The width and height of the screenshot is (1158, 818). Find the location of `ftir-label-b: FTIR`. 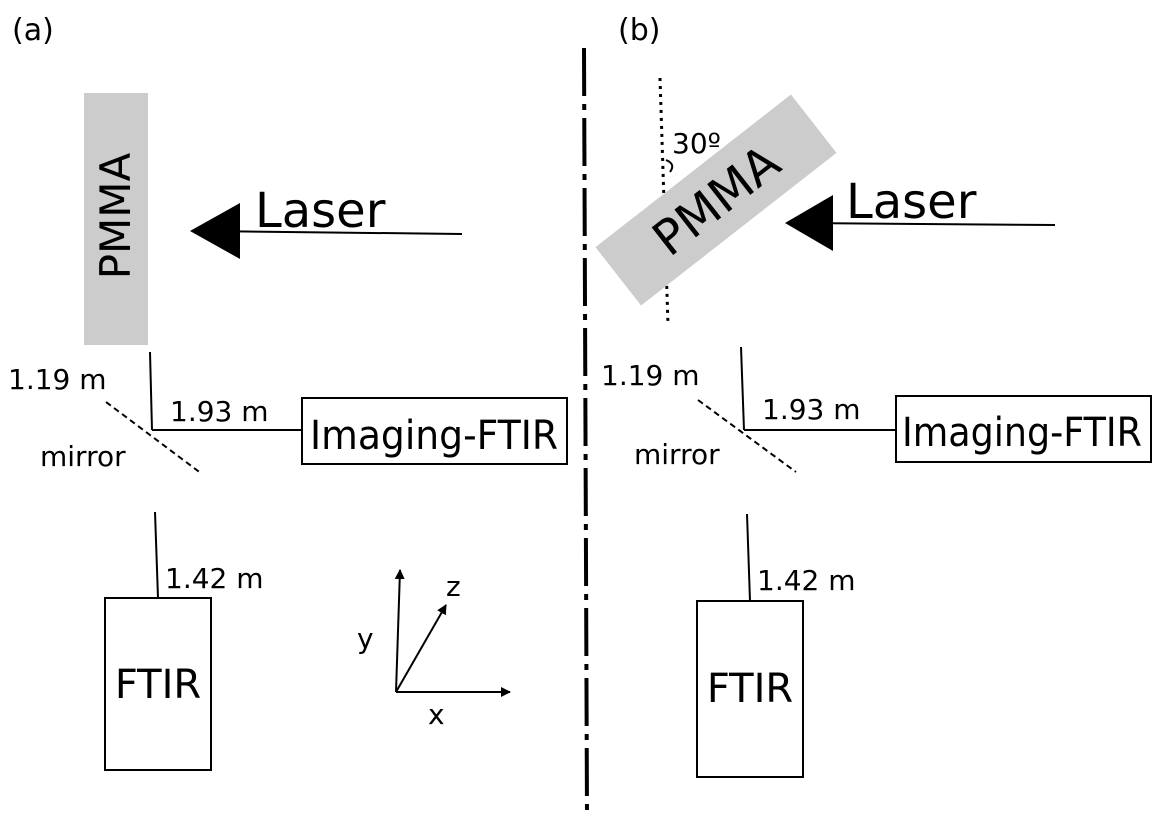

ftir-label-b: FTIR is located at coordinates (750, 689).